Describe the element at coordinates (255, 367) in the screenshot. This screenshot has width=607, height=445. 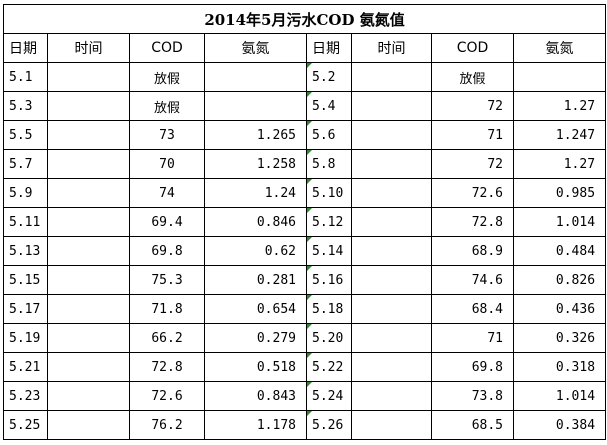
I see `ammonia-nitrogen-cell: 0.518` at that location.